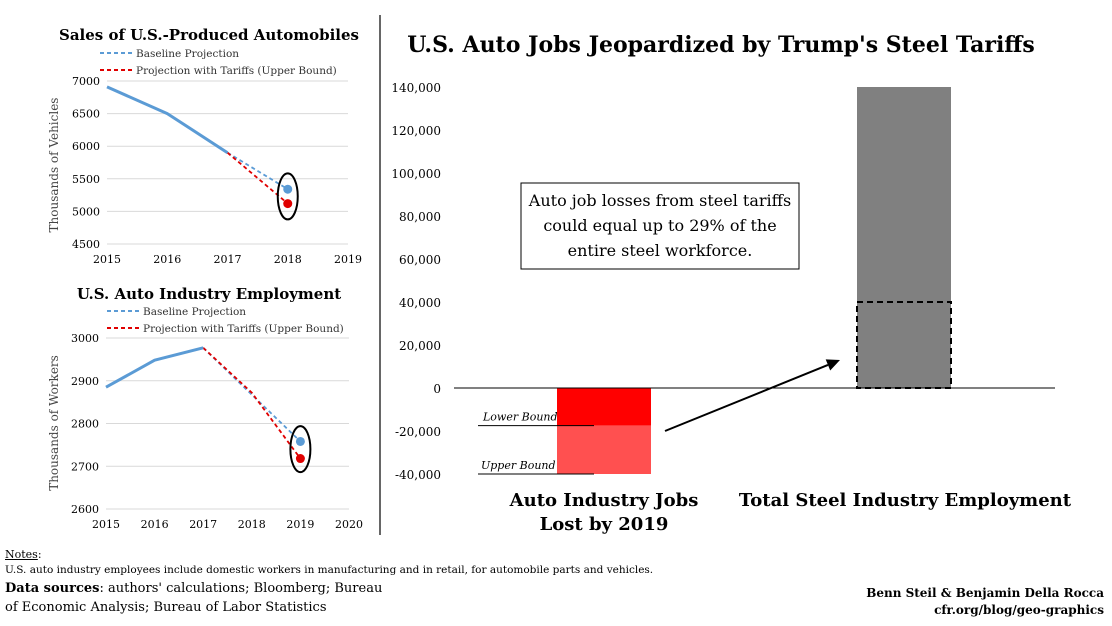  I want to click on employment-x-tick-label: 2016, so click(155, 524).